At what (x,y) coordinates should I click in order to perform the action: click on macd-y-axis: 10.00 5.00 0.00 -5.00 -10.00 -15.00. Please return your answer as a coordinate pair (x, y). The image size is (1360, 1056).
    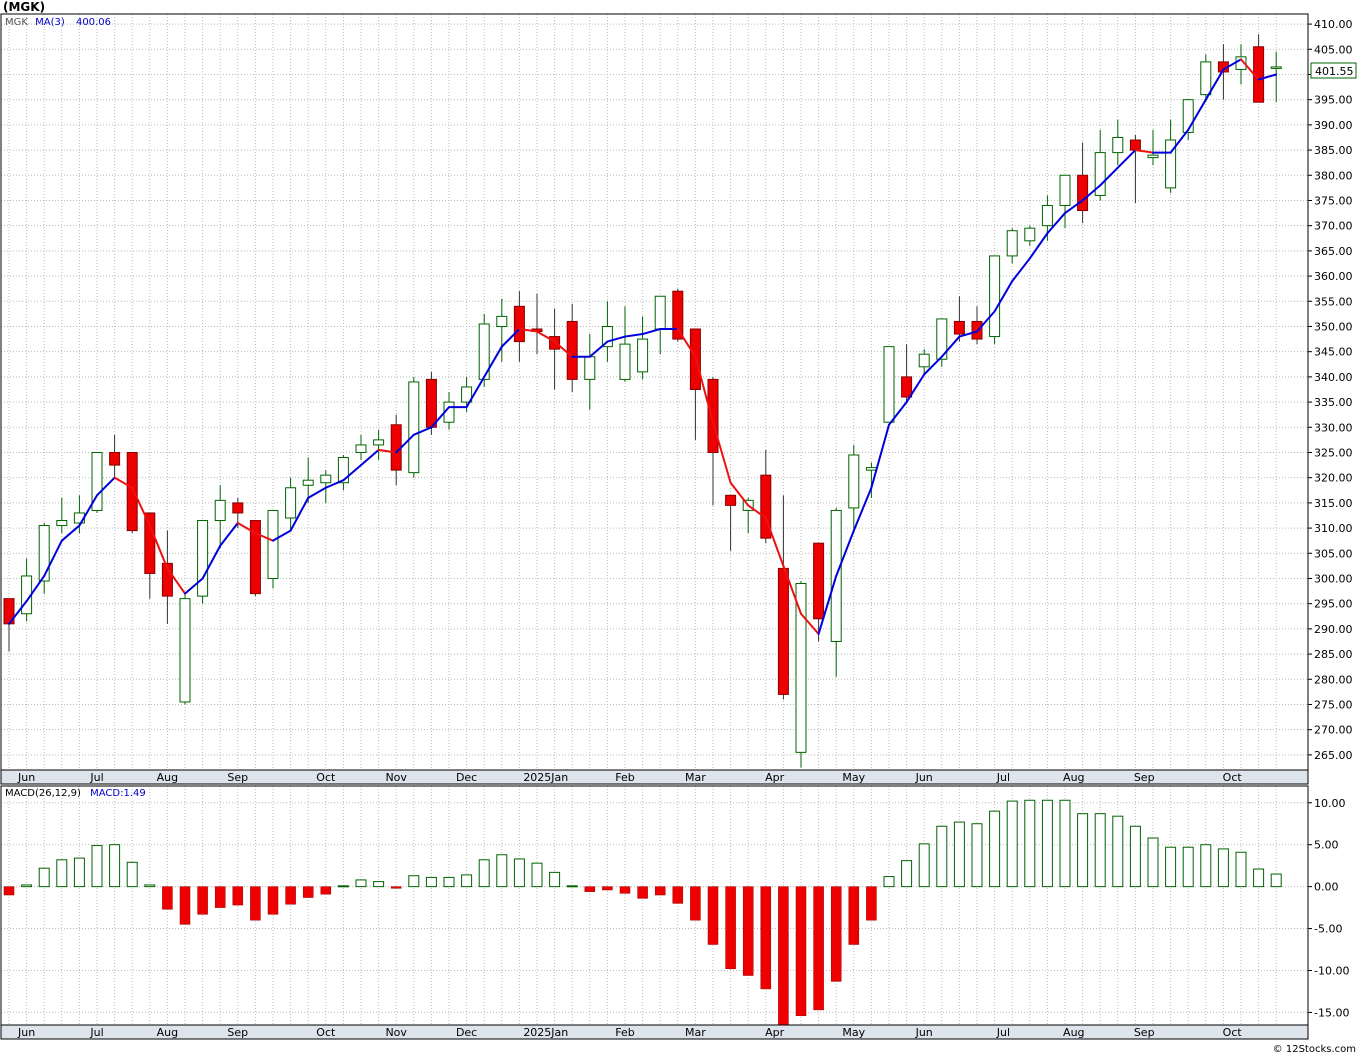
    Looking at the image, I should click on (1328, 908).